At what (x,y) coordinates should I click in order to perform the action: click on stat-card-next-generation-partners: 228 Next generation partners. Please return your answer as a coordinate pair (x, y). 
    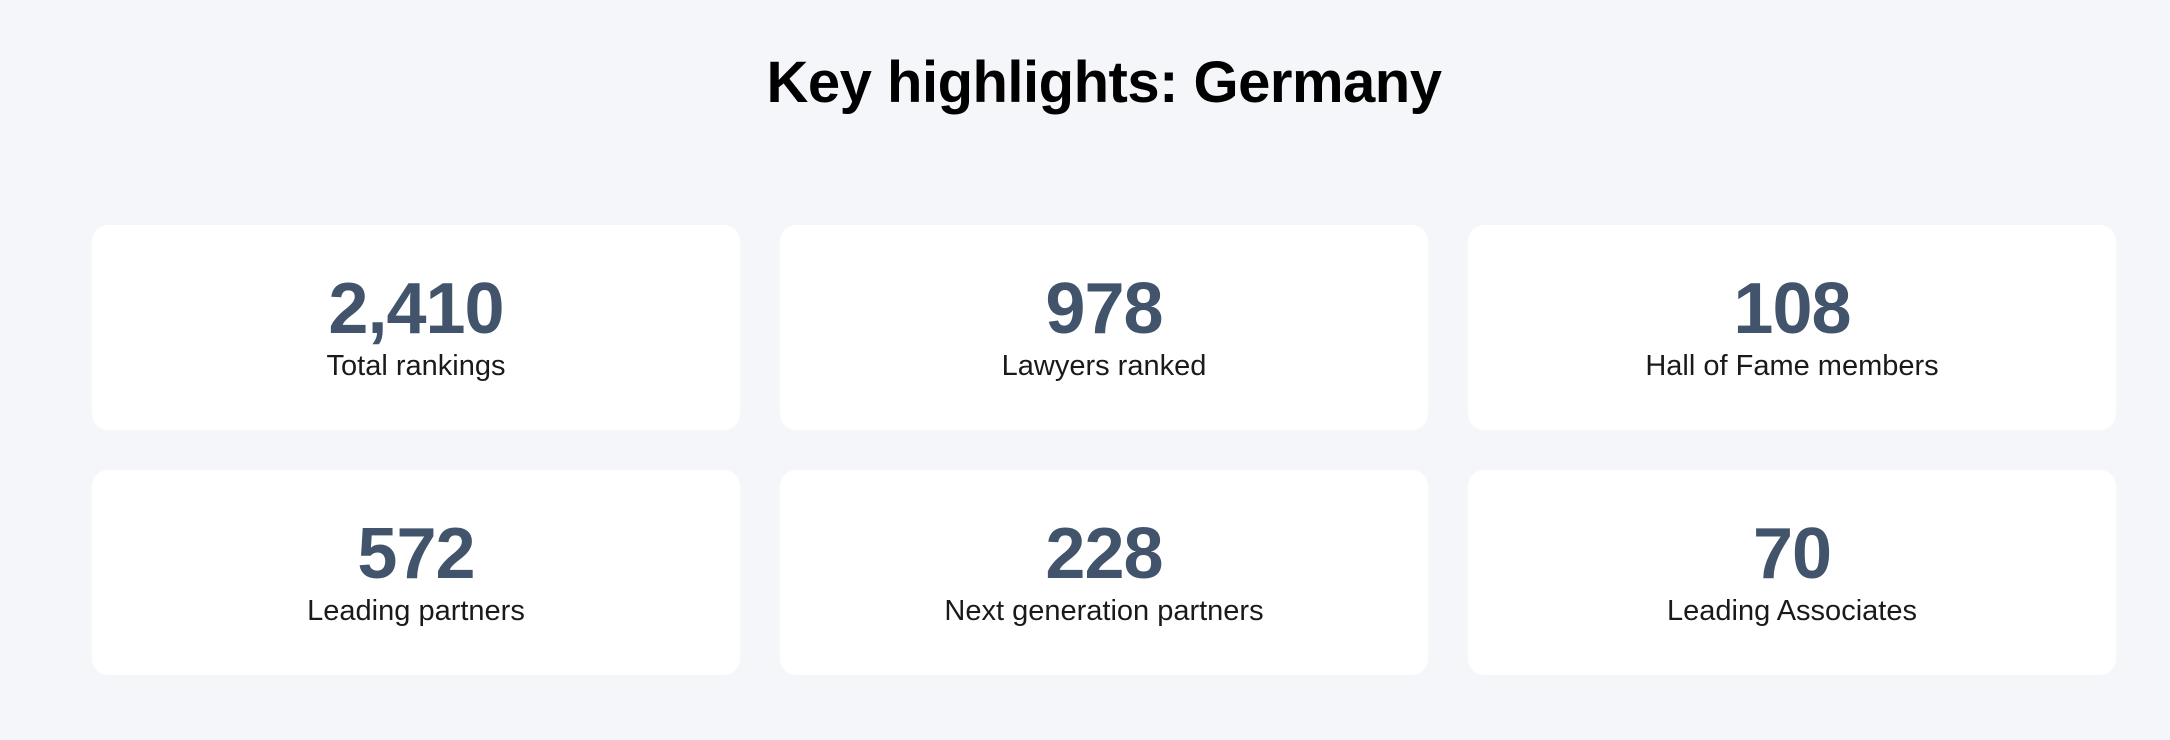
    Looking at the image, I should click on (1104, 572).